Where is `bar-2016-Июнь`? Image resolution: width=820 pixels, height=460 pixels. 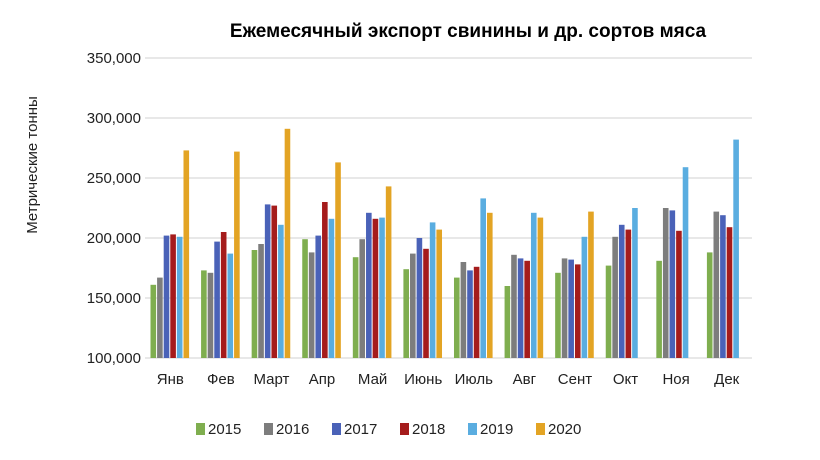 bar-2016-Июнь is located at coordinates (413, 305).